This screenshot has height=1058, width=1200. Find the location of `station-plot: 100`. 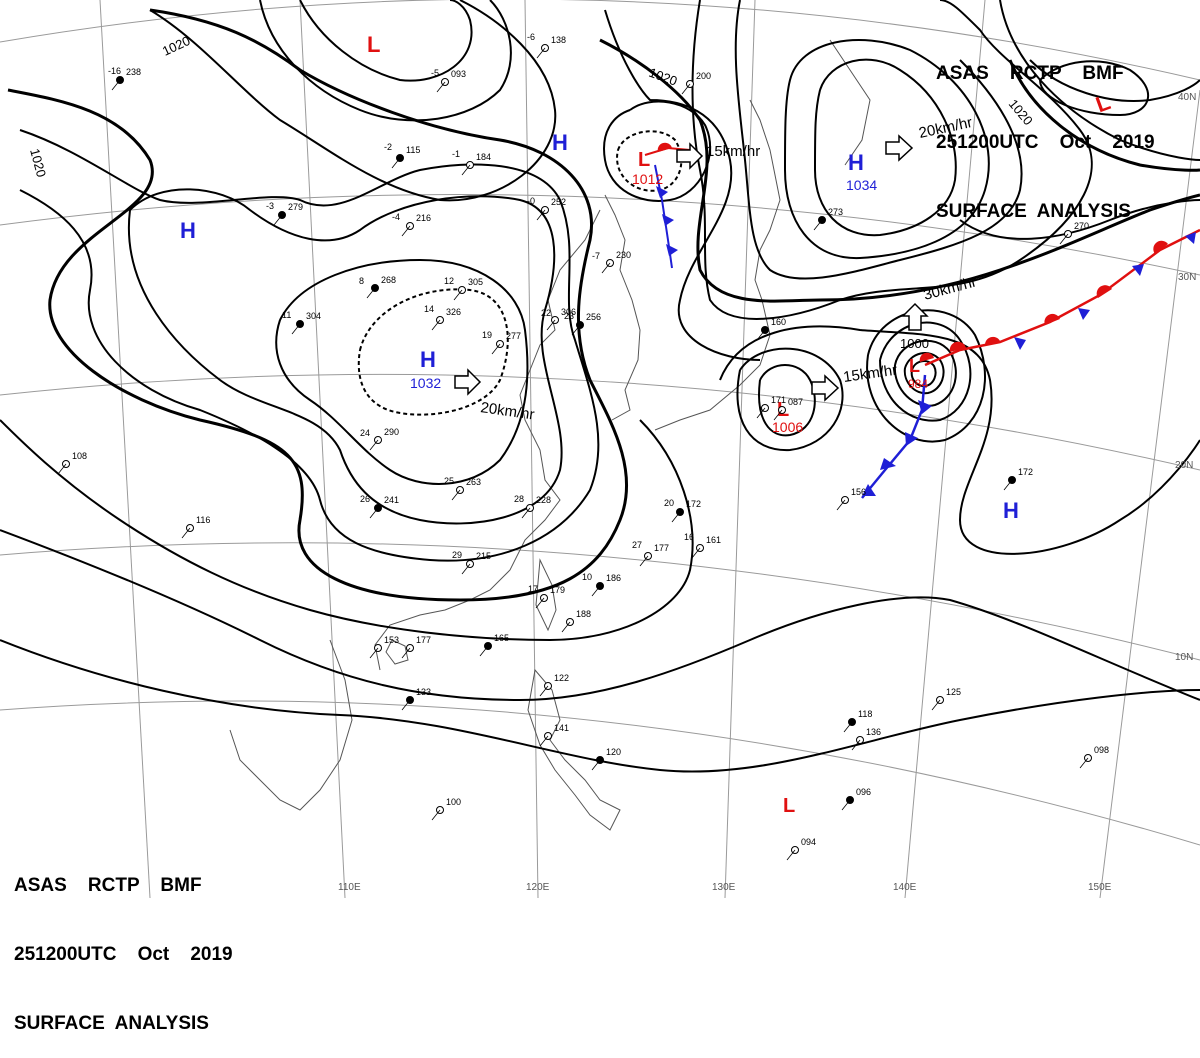

station-plot: 100 is located at coordinates (446, 809).